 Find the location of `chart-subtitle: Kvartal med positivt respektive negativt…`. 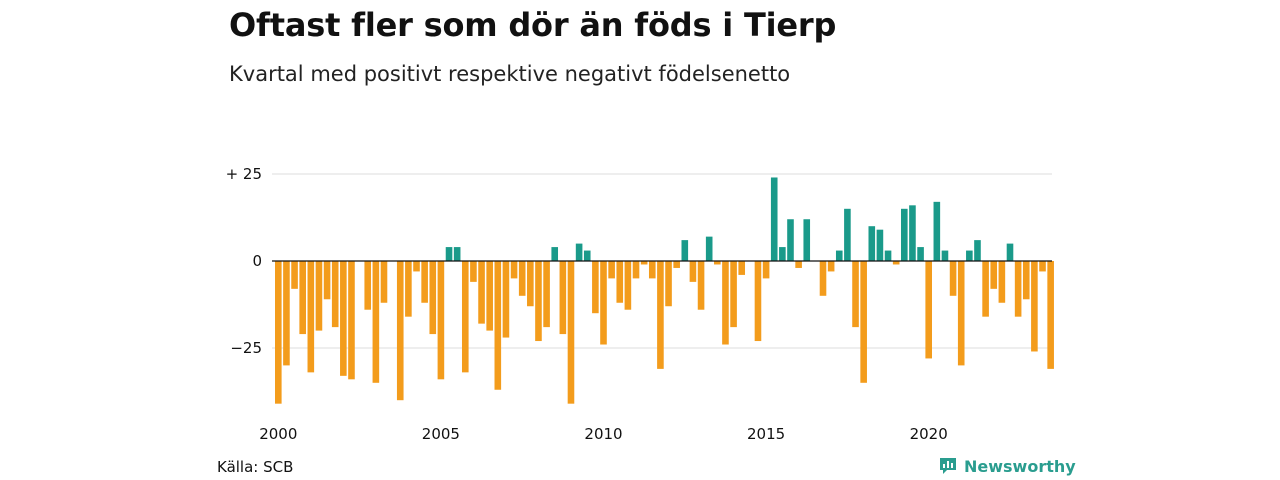

chart-subtitle: Kvartal med positivt respektive negativt… is located at coordinates (510, 74).